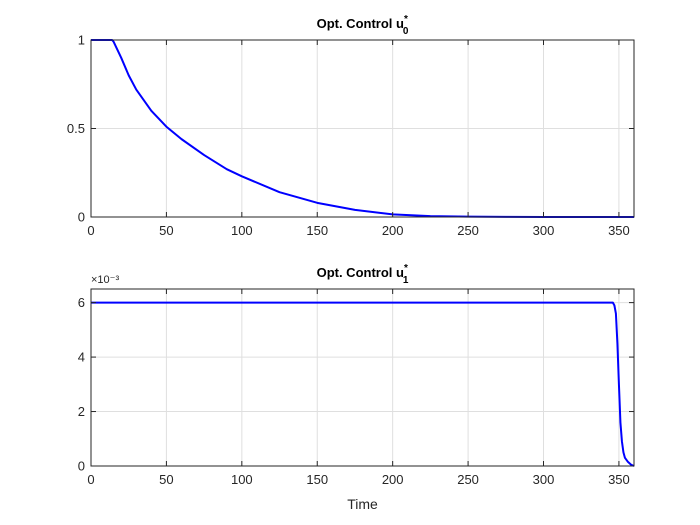 The image size is (700, 525). Describe the element at coordinates (406, 31) in the screenshot. I see `chart-title-subscript: 0` at that location.